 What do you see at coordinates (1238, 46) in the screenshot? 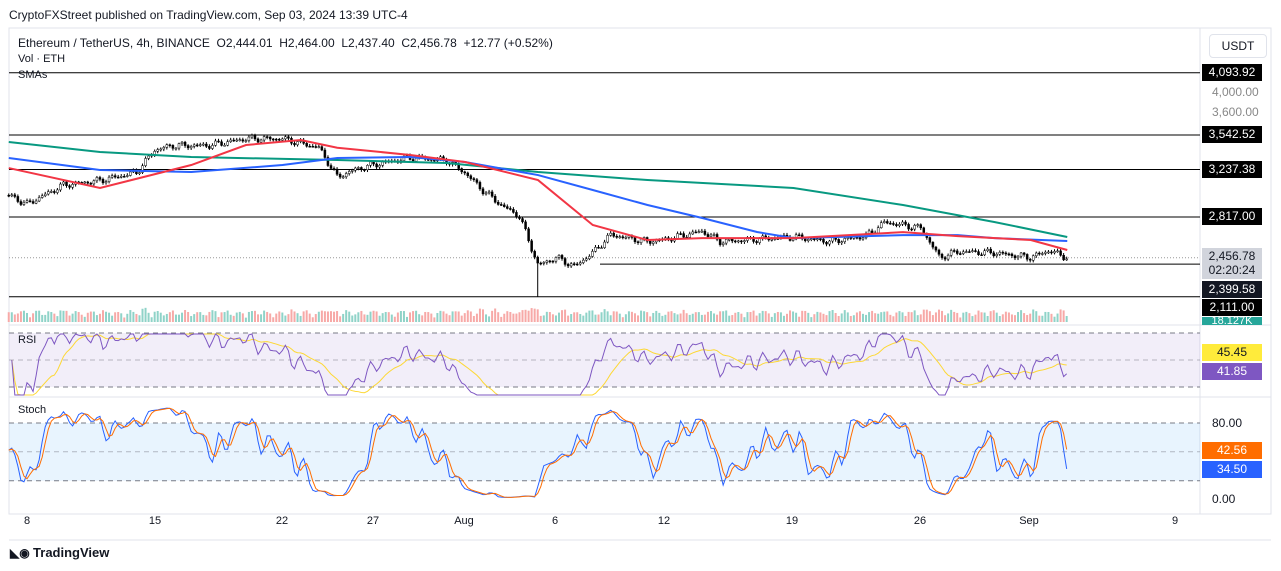
I see `currency-button: USDT` at bounding box center [1238, 46].